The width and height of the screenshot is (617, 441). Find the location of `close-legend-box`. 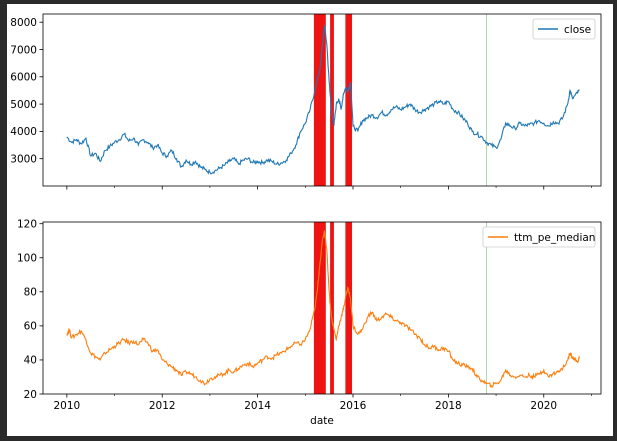

close-legend-box is located at coordinates (564, 29).